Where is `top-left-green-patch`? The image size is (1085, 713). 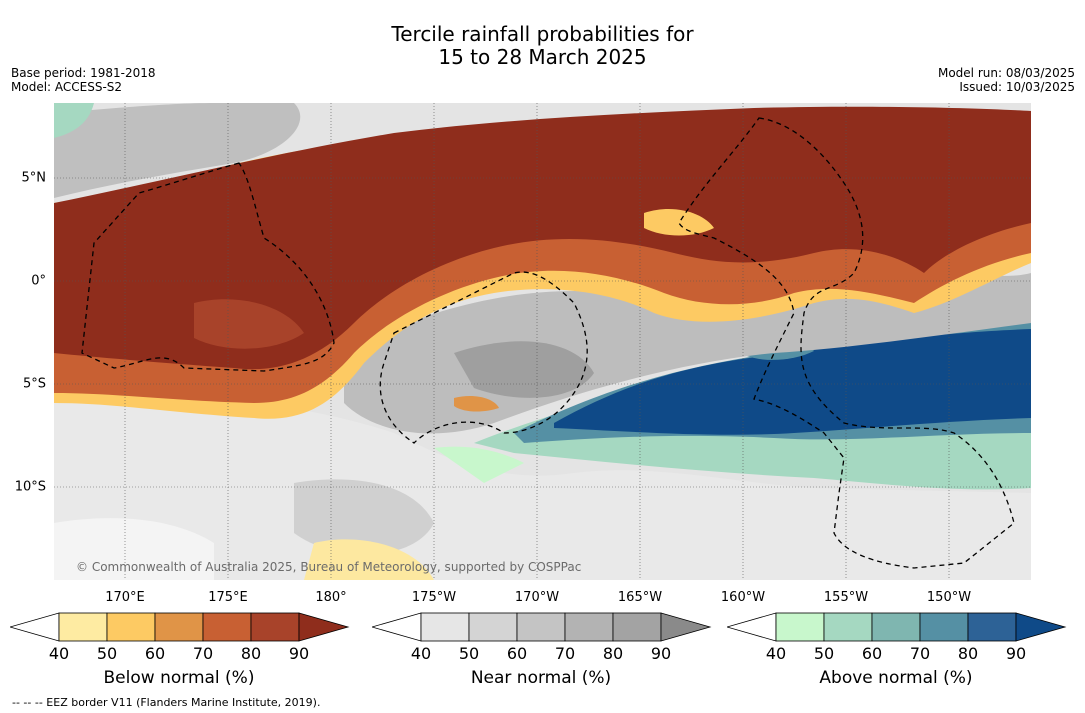
top-left-green-patch is located at coordinates (74, 120).